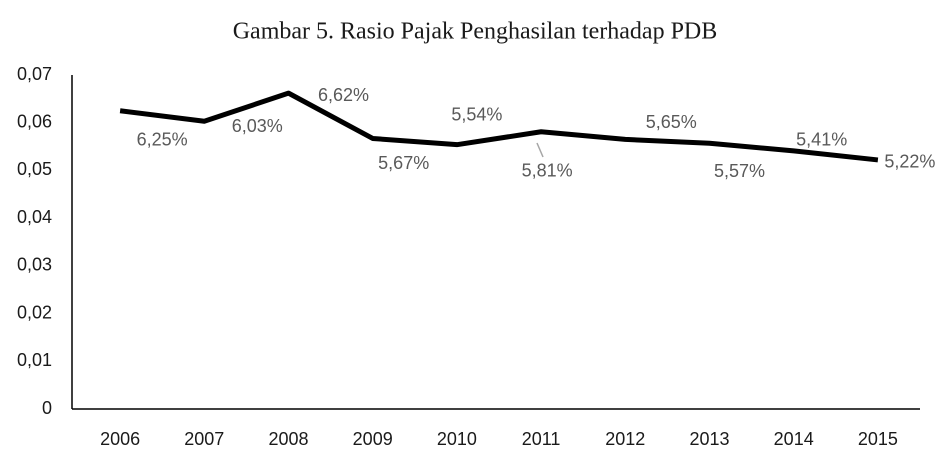  Describe the element at coordinates (204, 439) in the screenshot. I see `x-tick-label: 2007` at that location.